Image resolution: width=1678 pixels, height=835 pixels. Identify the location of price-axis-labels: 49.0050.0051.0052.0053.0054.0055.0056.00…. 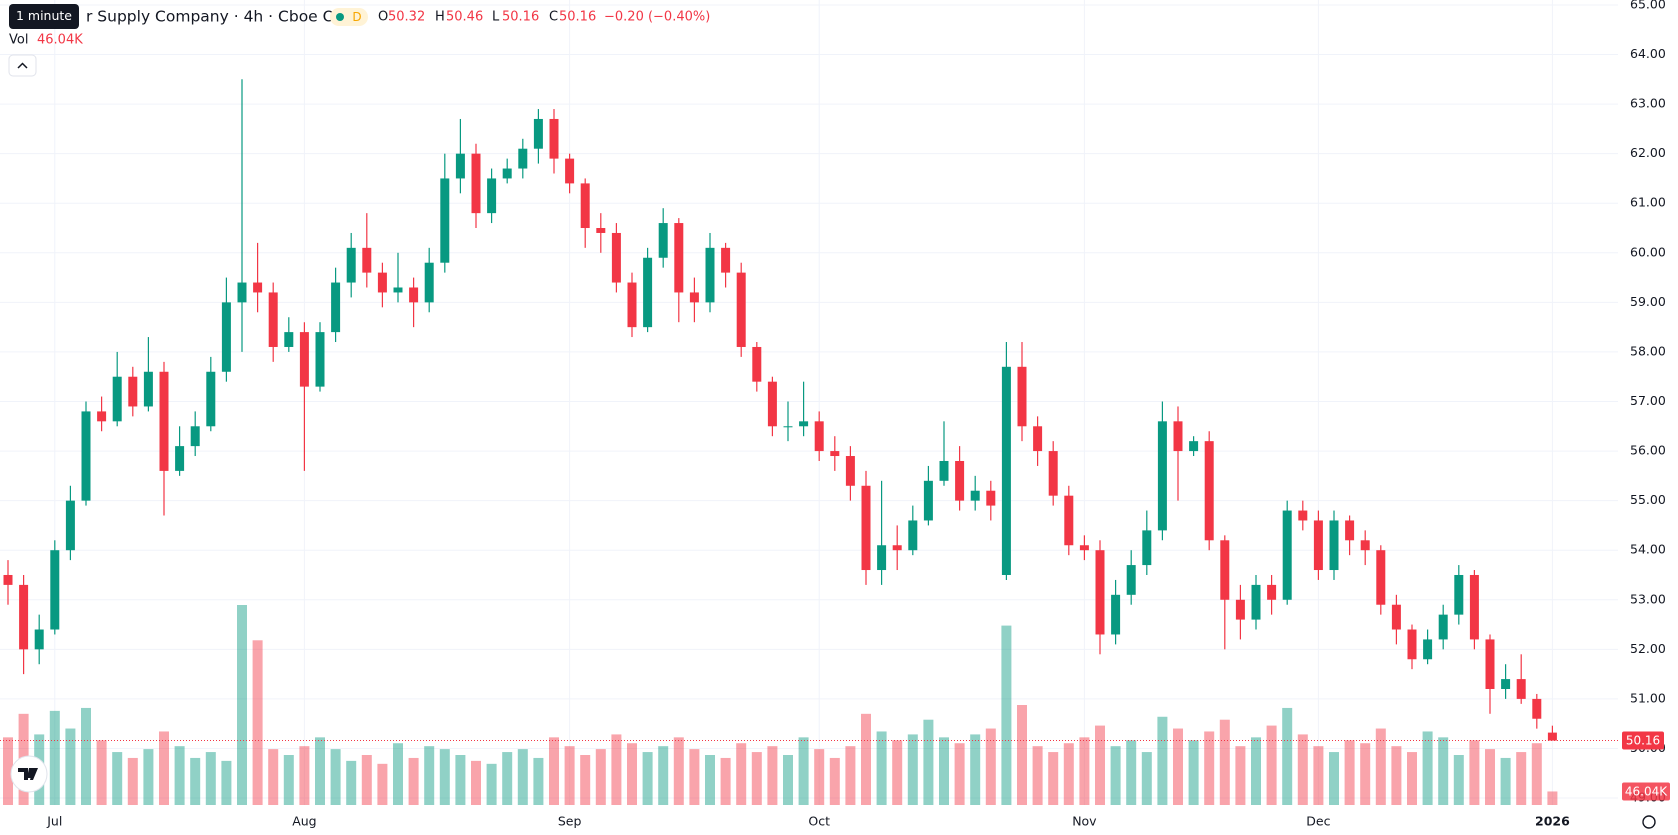
(1648, 402).